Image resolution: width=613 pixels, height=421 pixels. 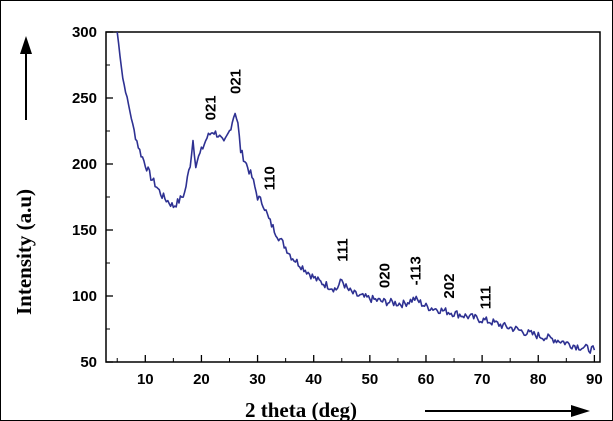 I want to click on y-axis-arrow, so click(x=26, y=78).